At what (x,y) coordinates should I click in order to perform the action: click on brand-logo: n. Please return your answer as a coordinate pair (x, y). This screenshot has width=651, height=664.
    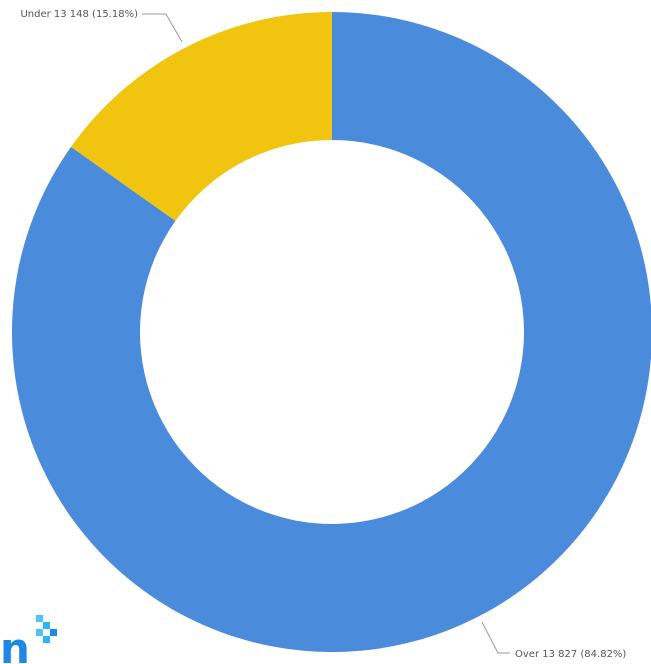
    Looking at the image, I should click on (28, 639).